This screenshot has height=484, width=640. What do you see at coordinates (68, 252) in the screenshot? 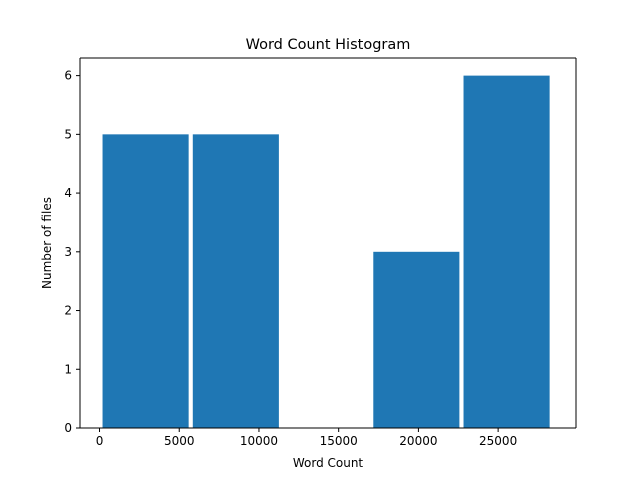
I see `y-tick-label-3: 3` at bounding box center [68, 252].